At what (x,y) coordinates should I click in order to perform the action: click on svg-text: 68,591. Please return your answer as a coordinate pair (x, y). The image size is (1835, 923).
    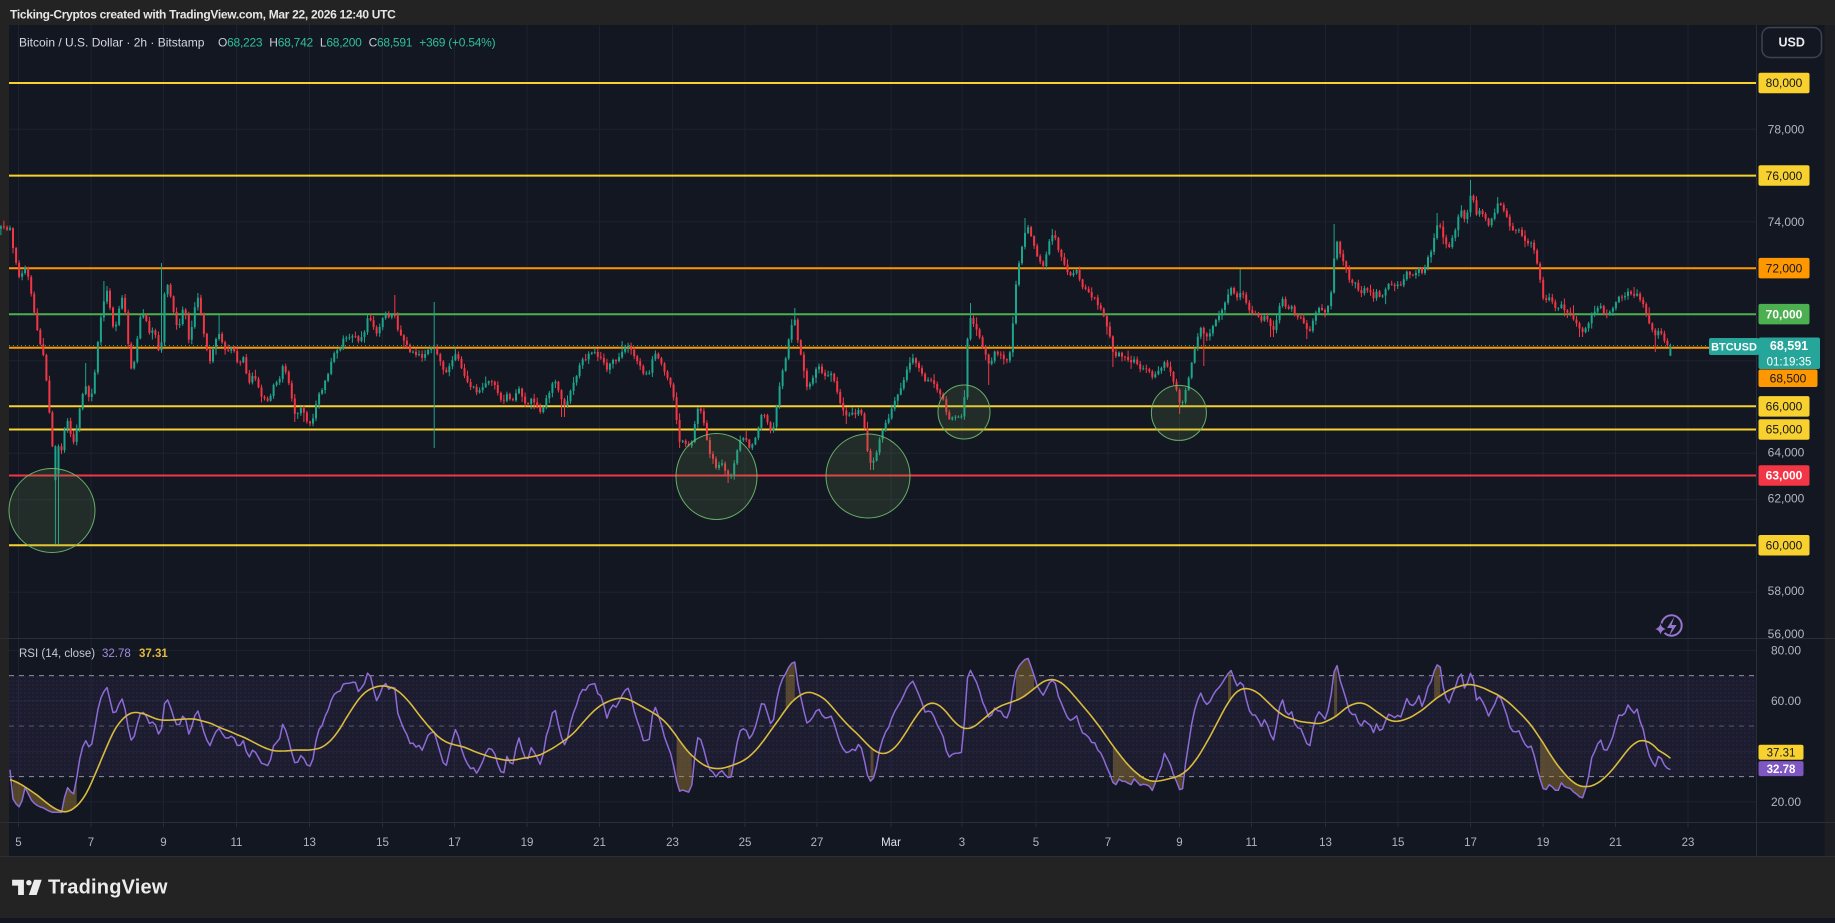
    Looking at the image, I should click on (1789, 346).